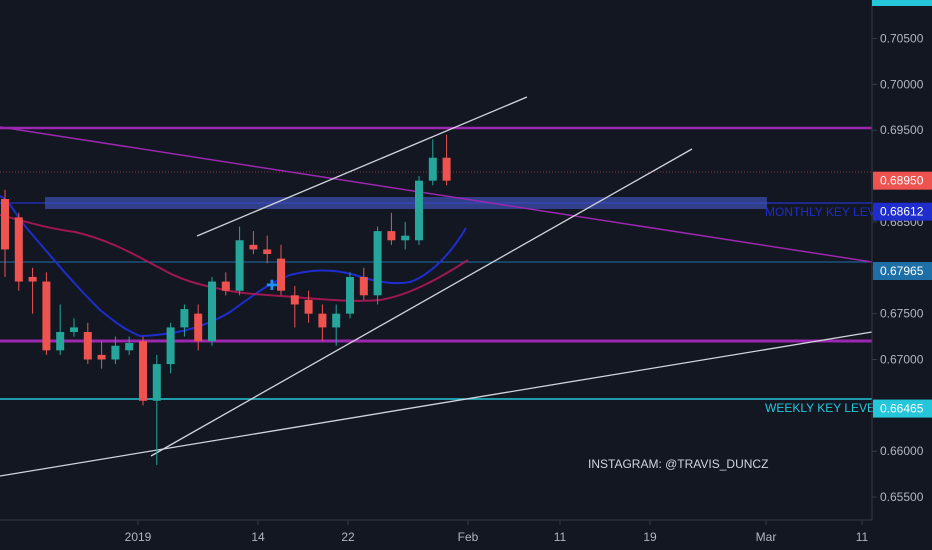  I want to click on x-tick-label: 14, so click(258, 537).